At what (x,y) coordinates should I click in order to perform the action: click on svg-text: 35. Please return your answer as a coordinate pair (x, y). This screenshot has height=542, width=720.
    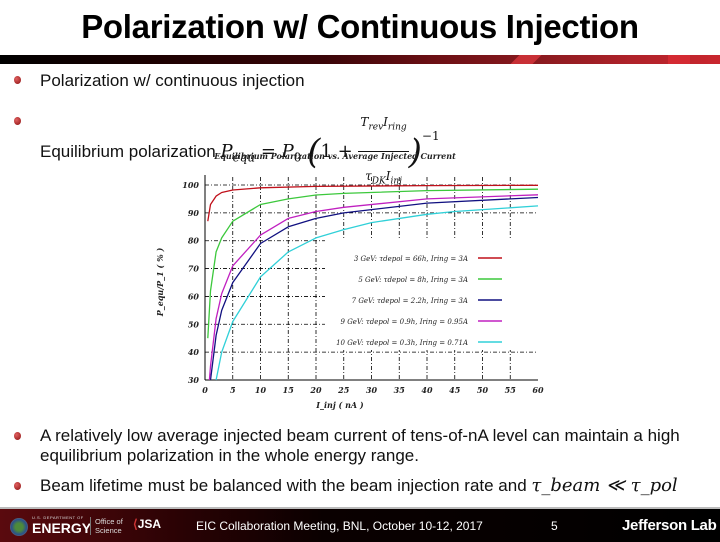
    Looking at the image, I should click on (400, 390).